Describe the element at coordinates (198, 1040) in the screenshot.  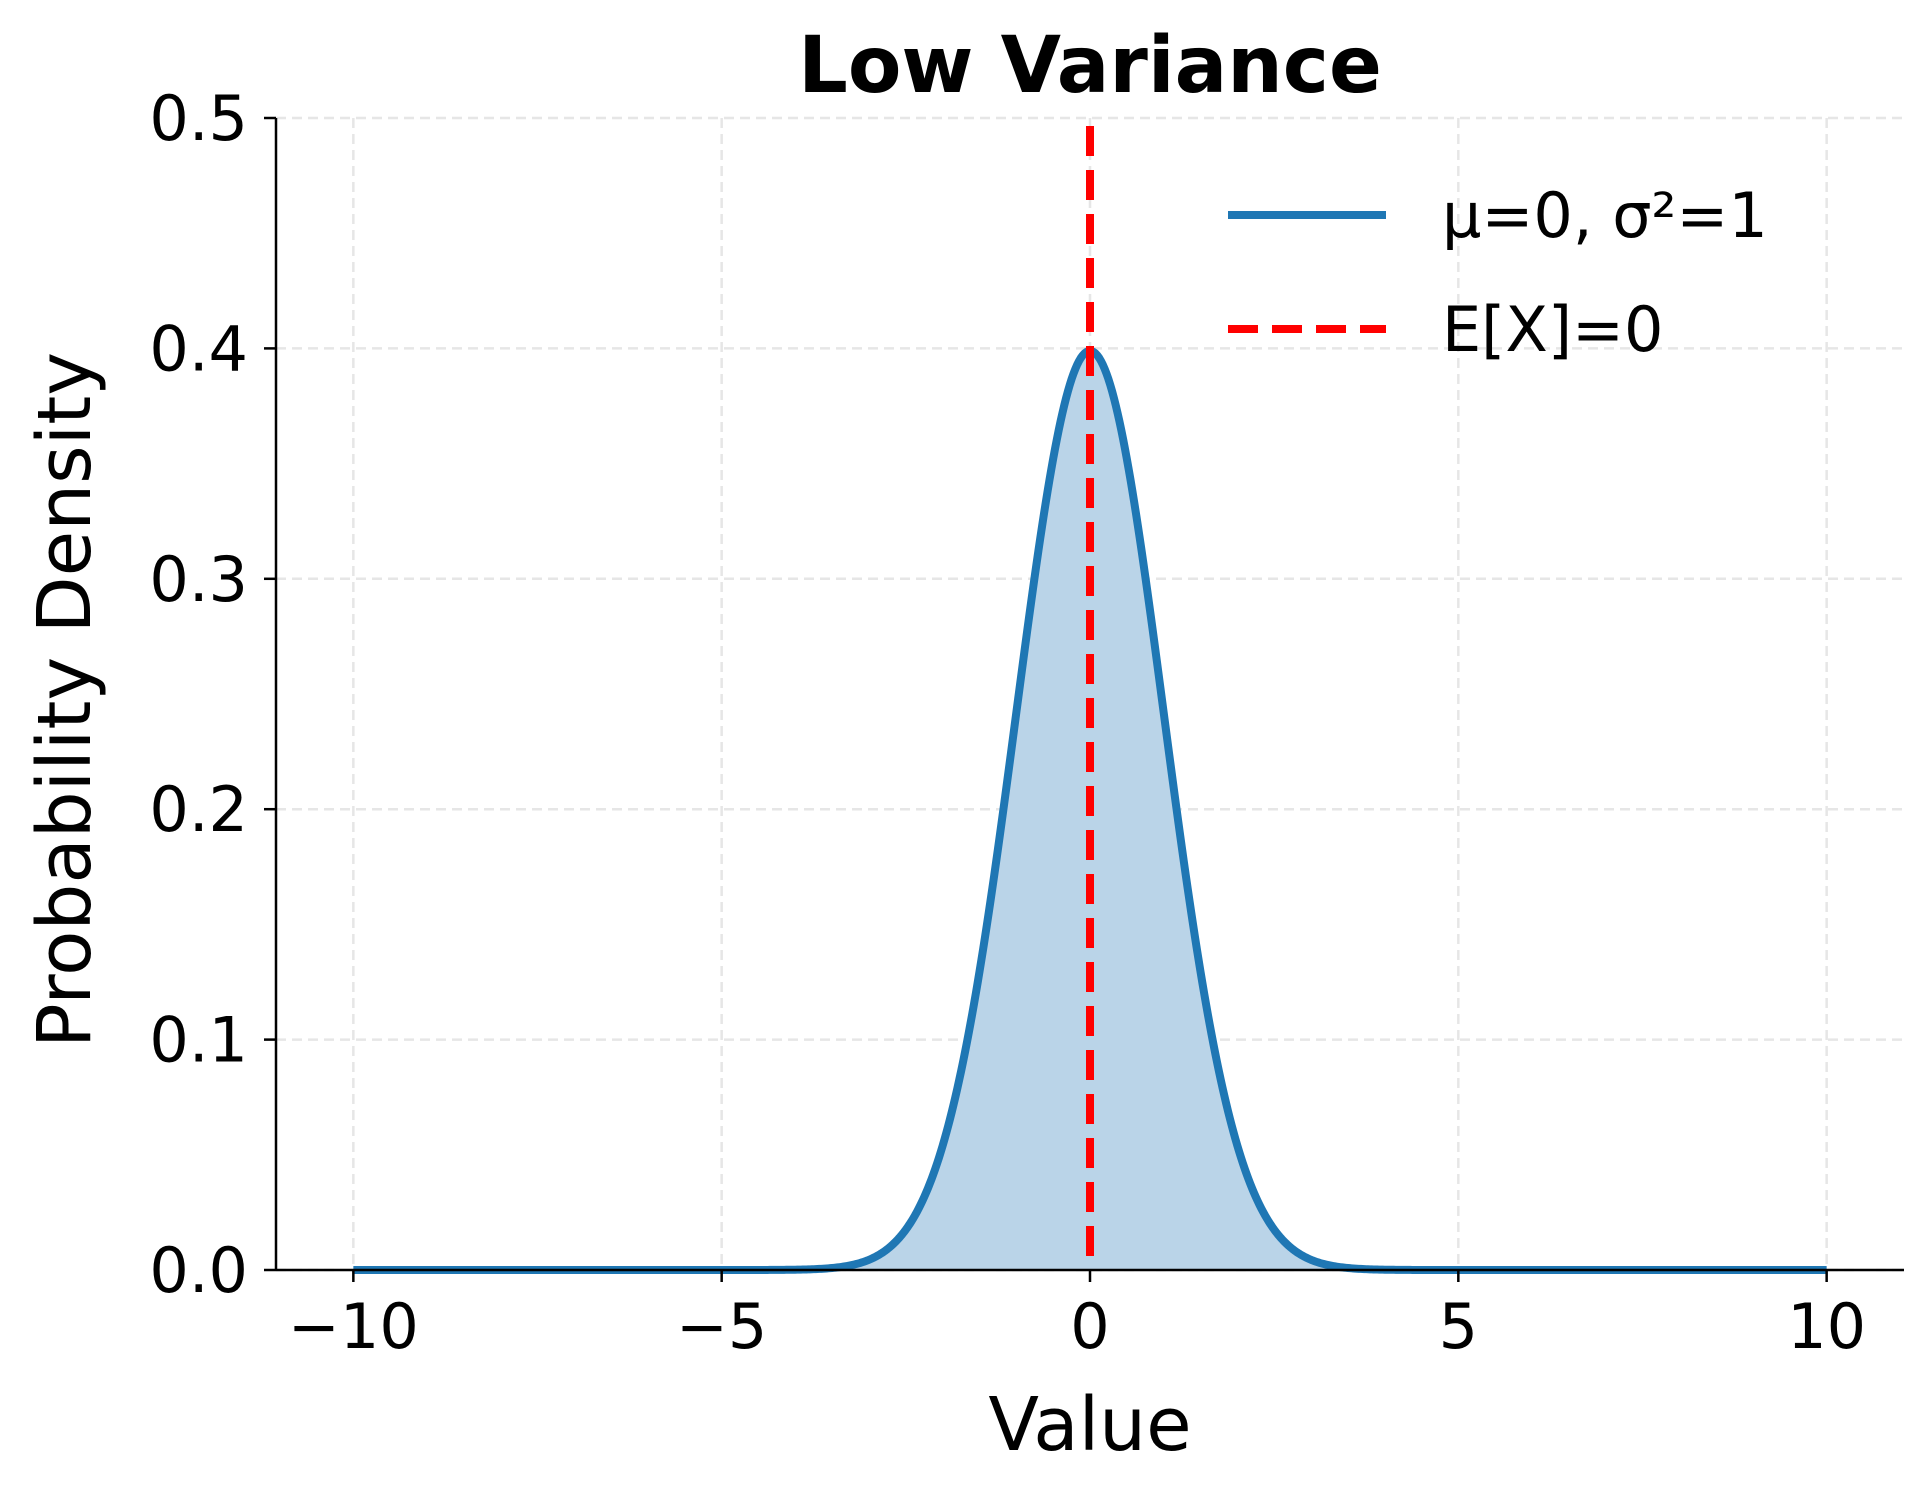
I see `y-tick-label-1: 0.1` at that location.